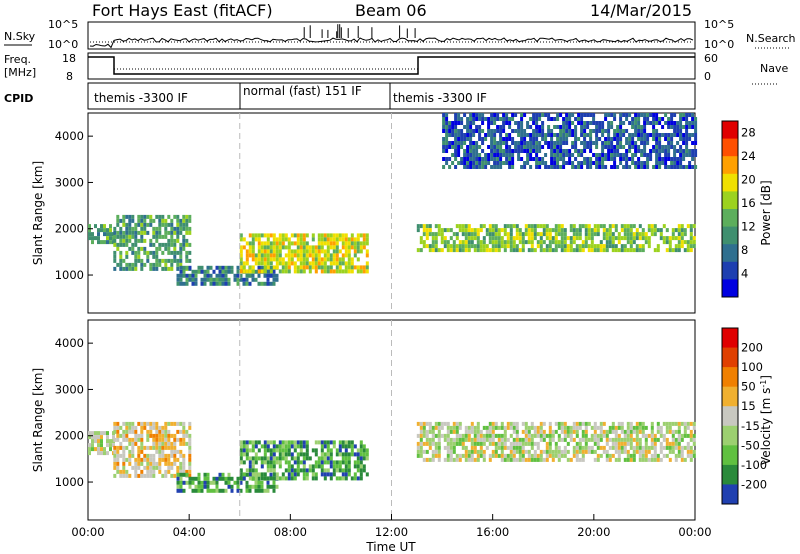 The image size is (800, 554). I want to click on y-tick-label: 3000, so click(69, 389).